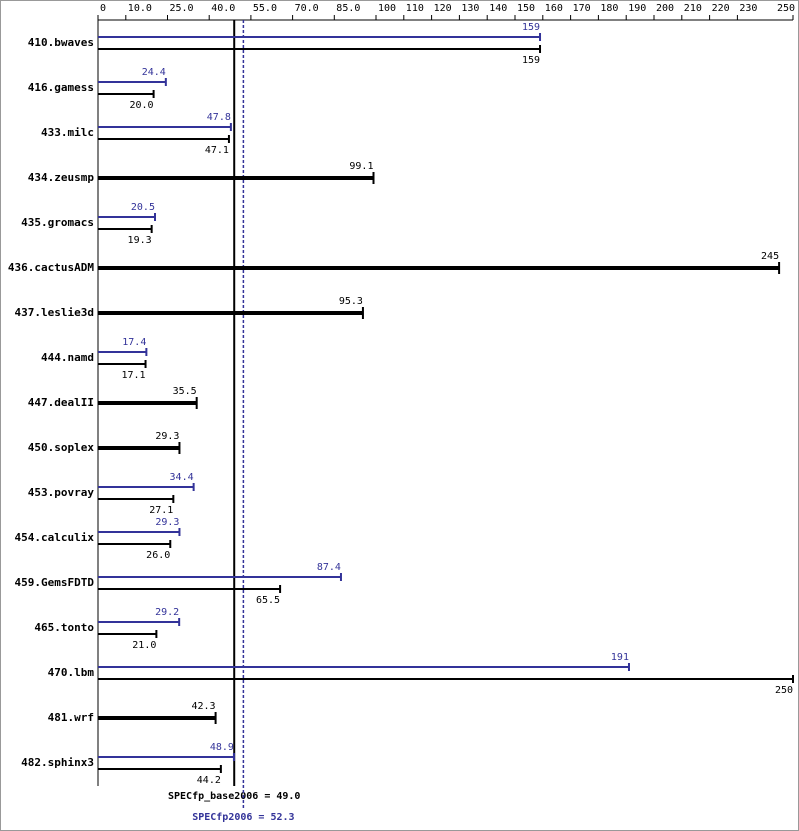 This screenshot has width=799, height=831. What do you see at coordinates (526, 8) in the screenshot?
I see `x-tick-label: 150` at bounding box center [526, 8].